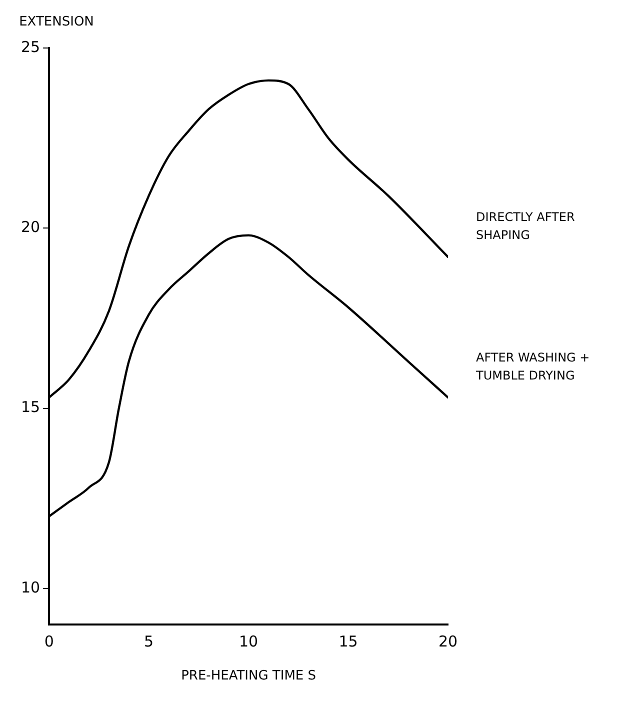 Image resolution: width=638 pixels, height=713 pixels. Describe the element at coordinates (30, 227) in the screenshot. I see `y-tick-label: 20` at that location.